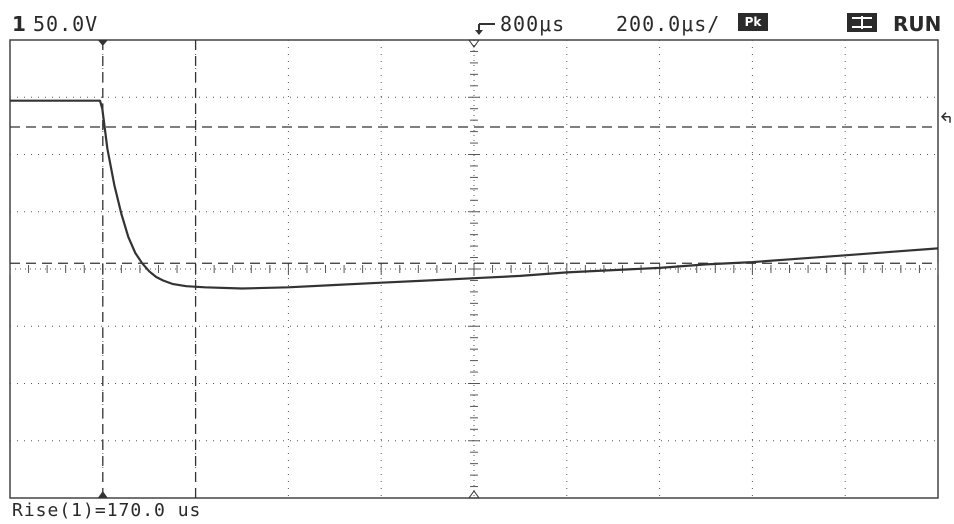  What do you see at coordinates (917, 24) in the screenshot?
I see `run-status-label: RUN` at bounding box center [917, 24].